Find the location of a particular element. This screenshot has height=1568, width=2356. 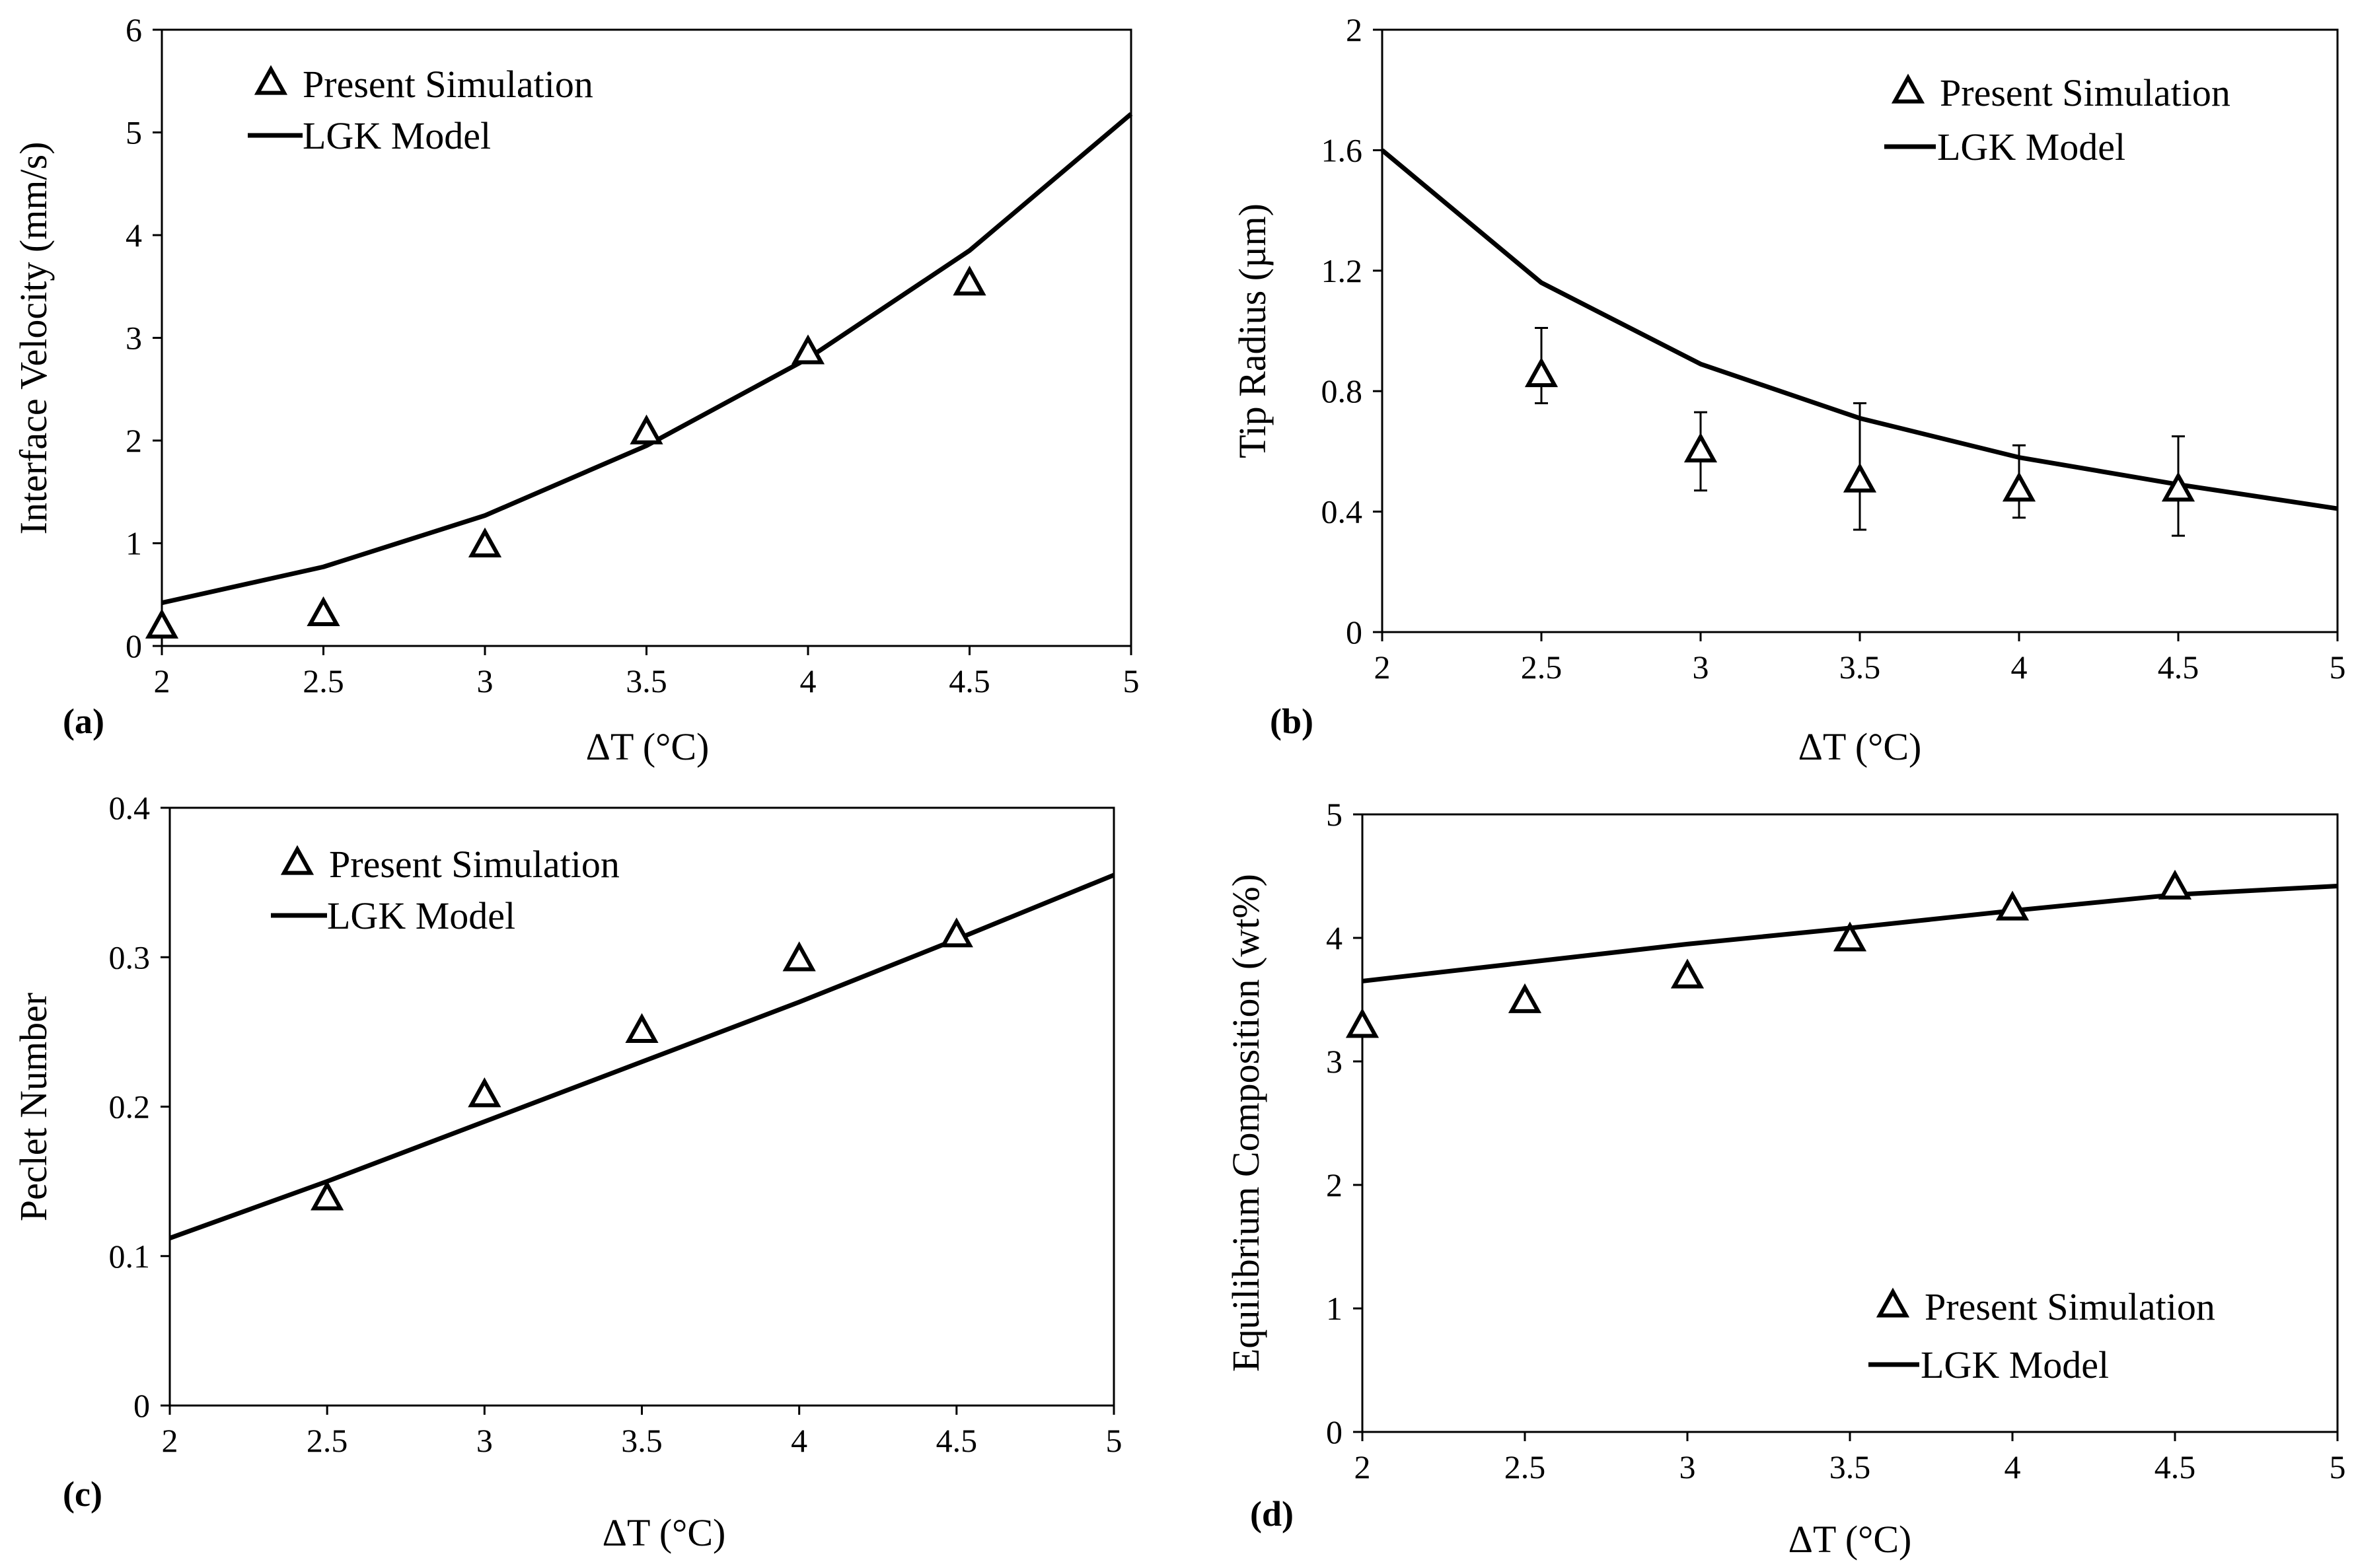

y-axis-title: Peclet Number is located at coordinates (33, 1107).